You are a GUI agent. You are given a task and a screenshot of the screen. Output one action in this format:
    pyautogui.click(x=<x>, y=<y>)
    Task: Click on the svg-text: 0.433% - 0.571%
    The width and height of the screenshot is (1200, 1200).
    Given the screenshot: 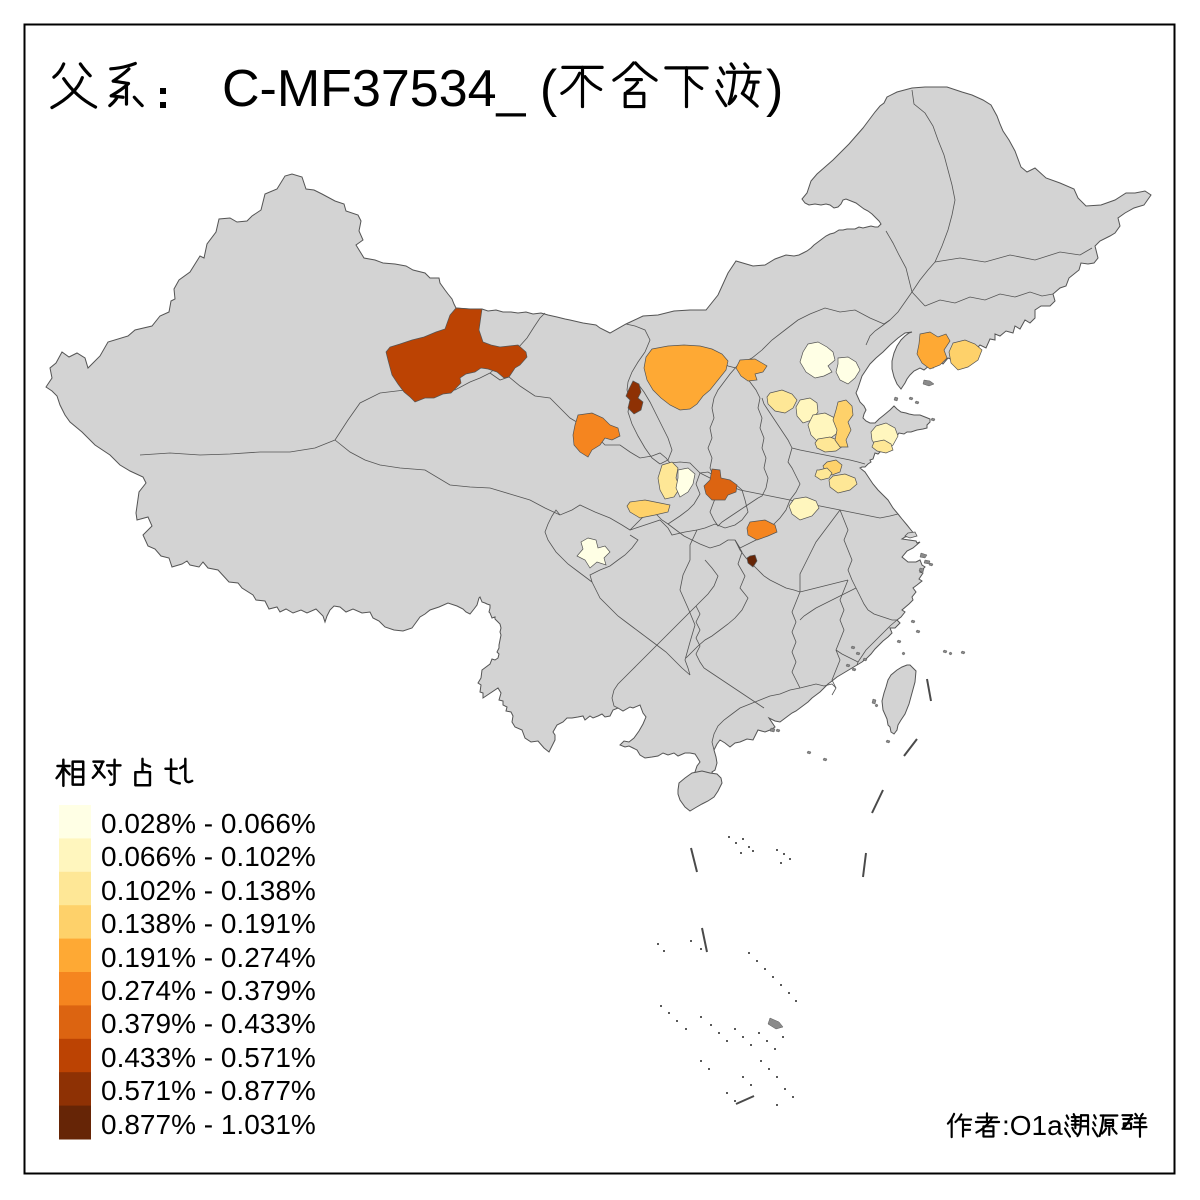 What is the action you would take?
    pyautogui.click(x=208, y=1057)
    